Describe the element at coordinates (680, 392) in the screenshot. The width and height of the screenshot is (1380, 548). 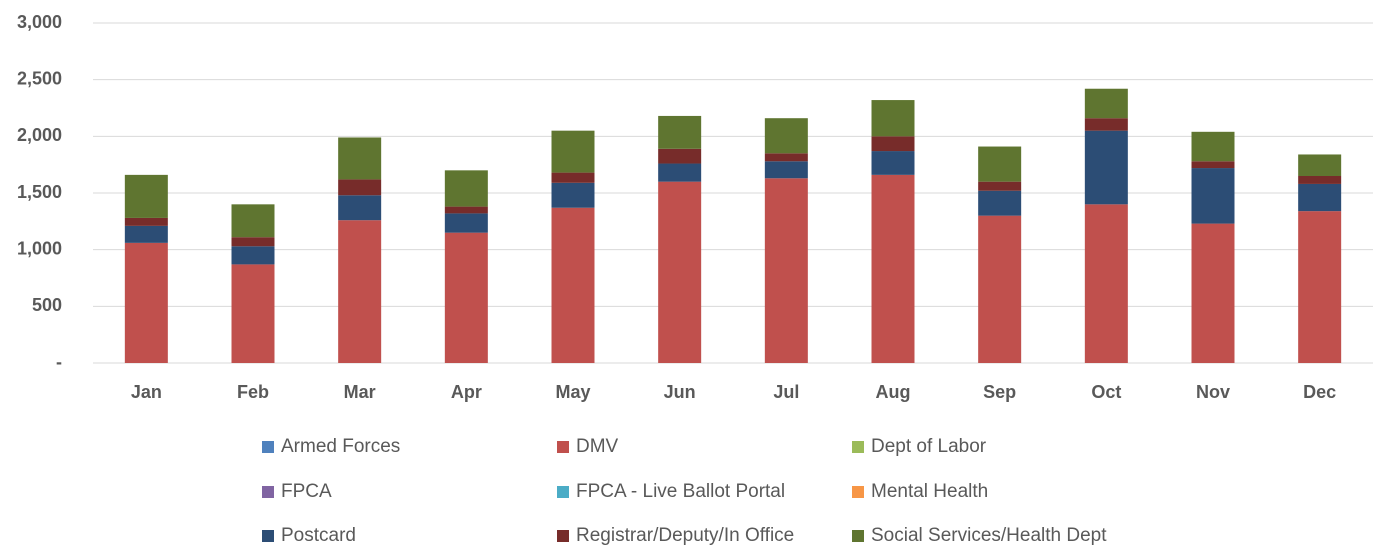
I see `x-tick-label: Jun` at that location.